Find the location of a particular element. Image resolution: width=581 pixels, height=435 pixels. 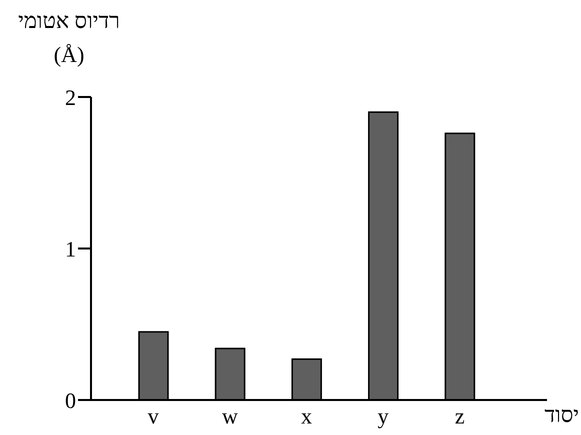

x-tick-label: x is located at coordinates (306, 416).